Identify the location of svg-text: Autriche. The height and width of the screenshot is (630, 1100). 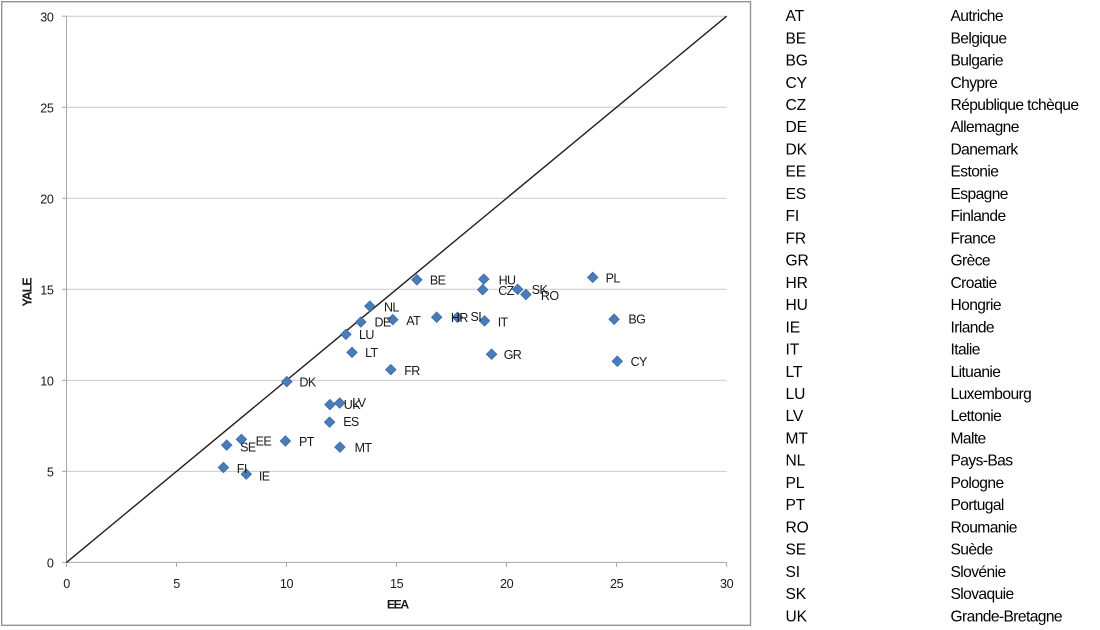
(977, 16).